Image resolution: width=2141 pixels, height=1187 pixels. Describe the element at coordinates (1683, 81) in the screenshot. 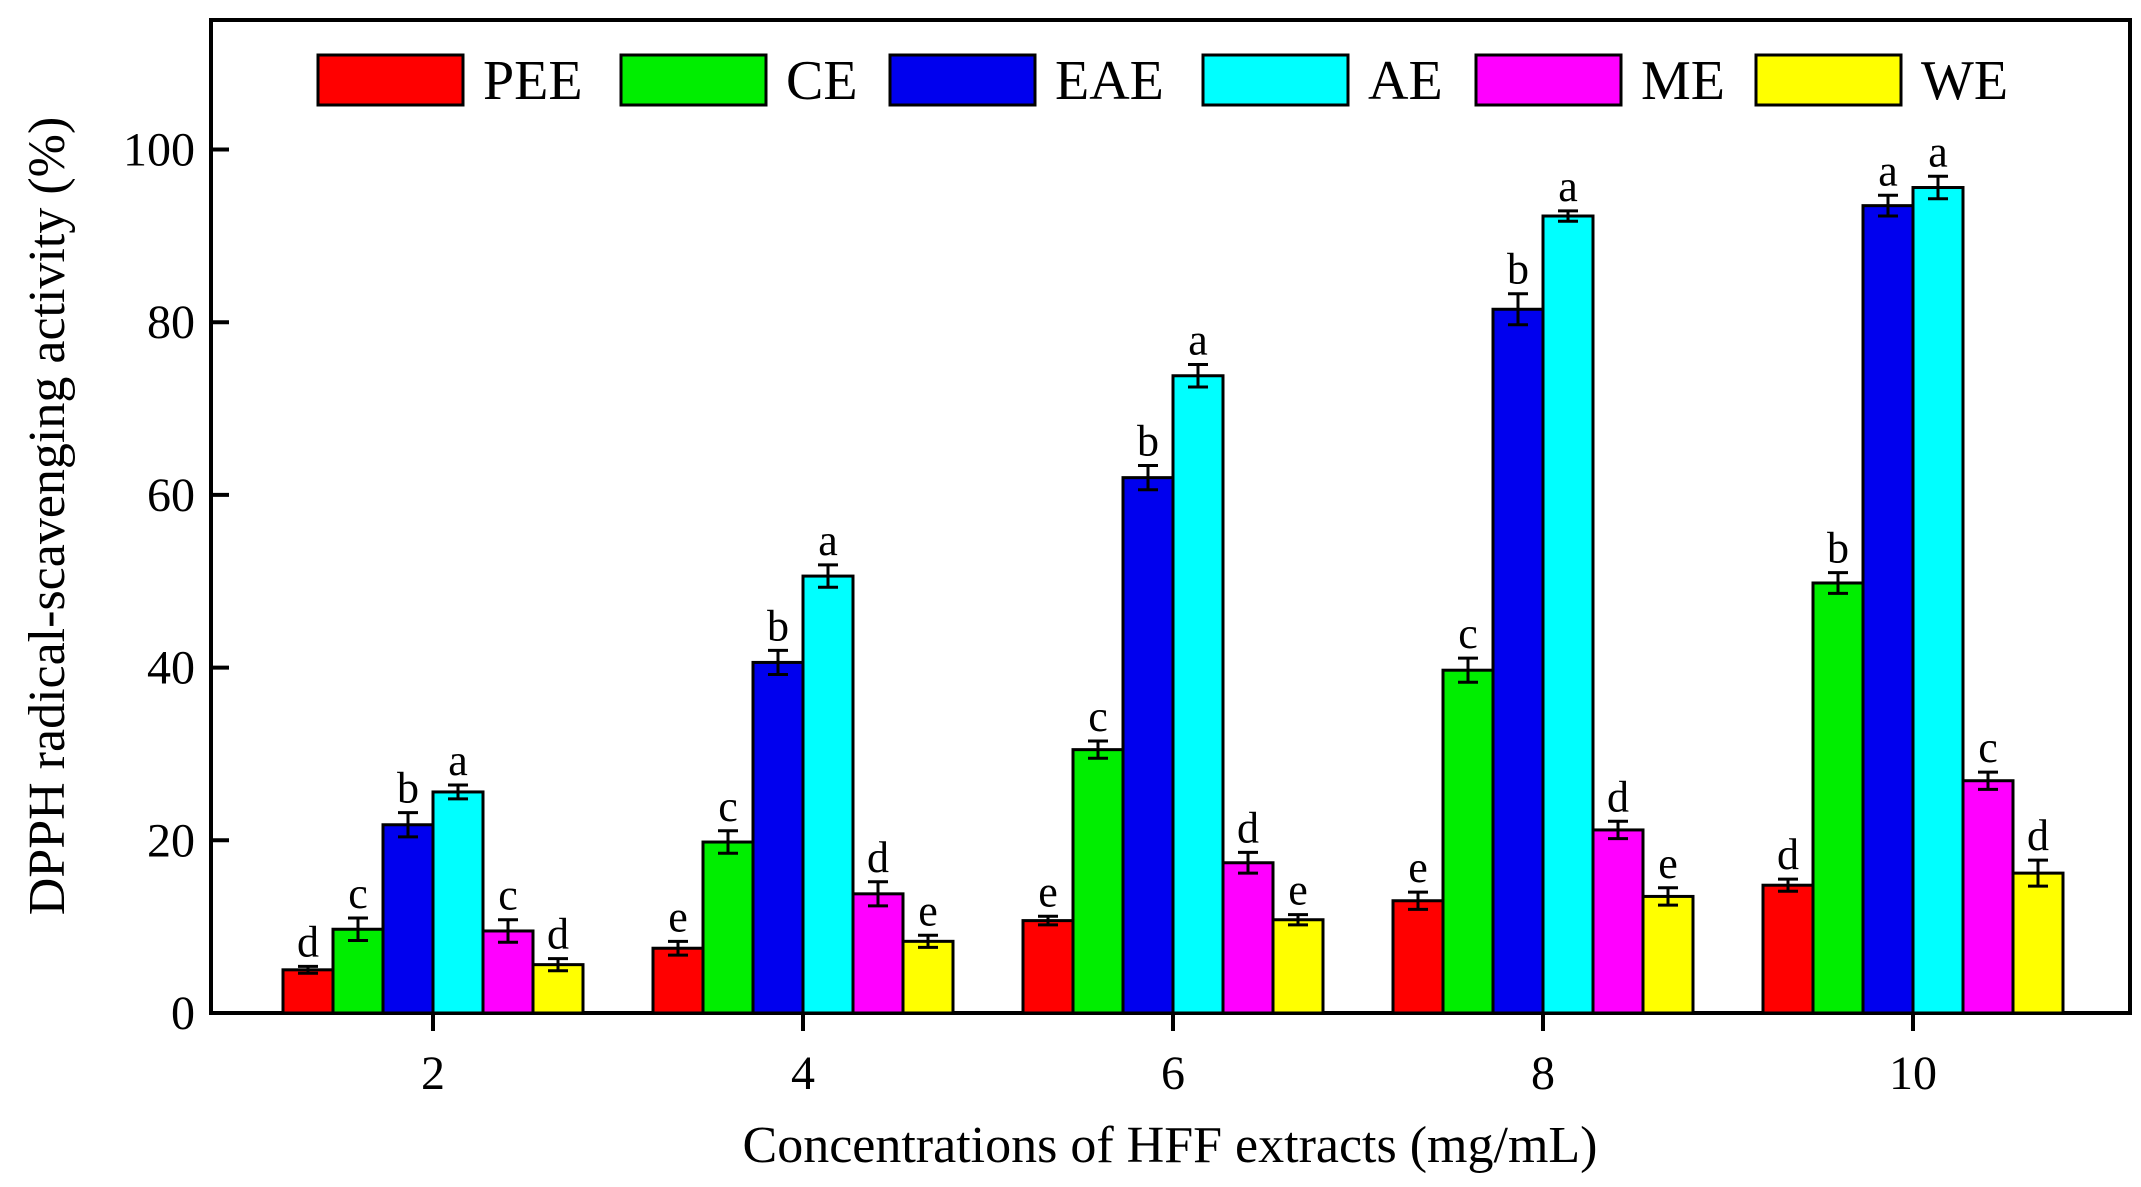

I see `legend-label-me: ME` at that location.